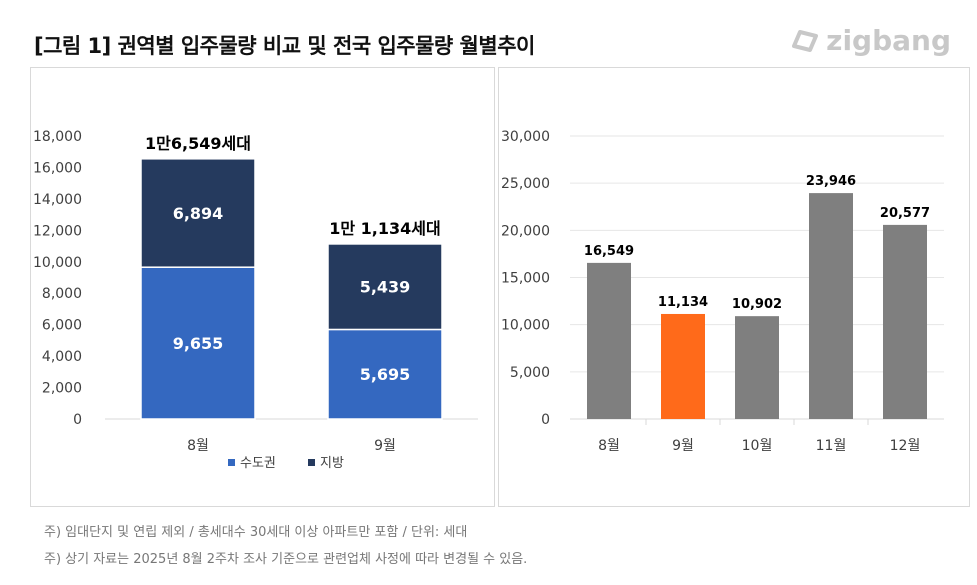 The width and height of the screenshot is (977, 585). Describe the element at coordinates (258, 463) in the screenshot. I see `legend-capital: 수도권` at that location.